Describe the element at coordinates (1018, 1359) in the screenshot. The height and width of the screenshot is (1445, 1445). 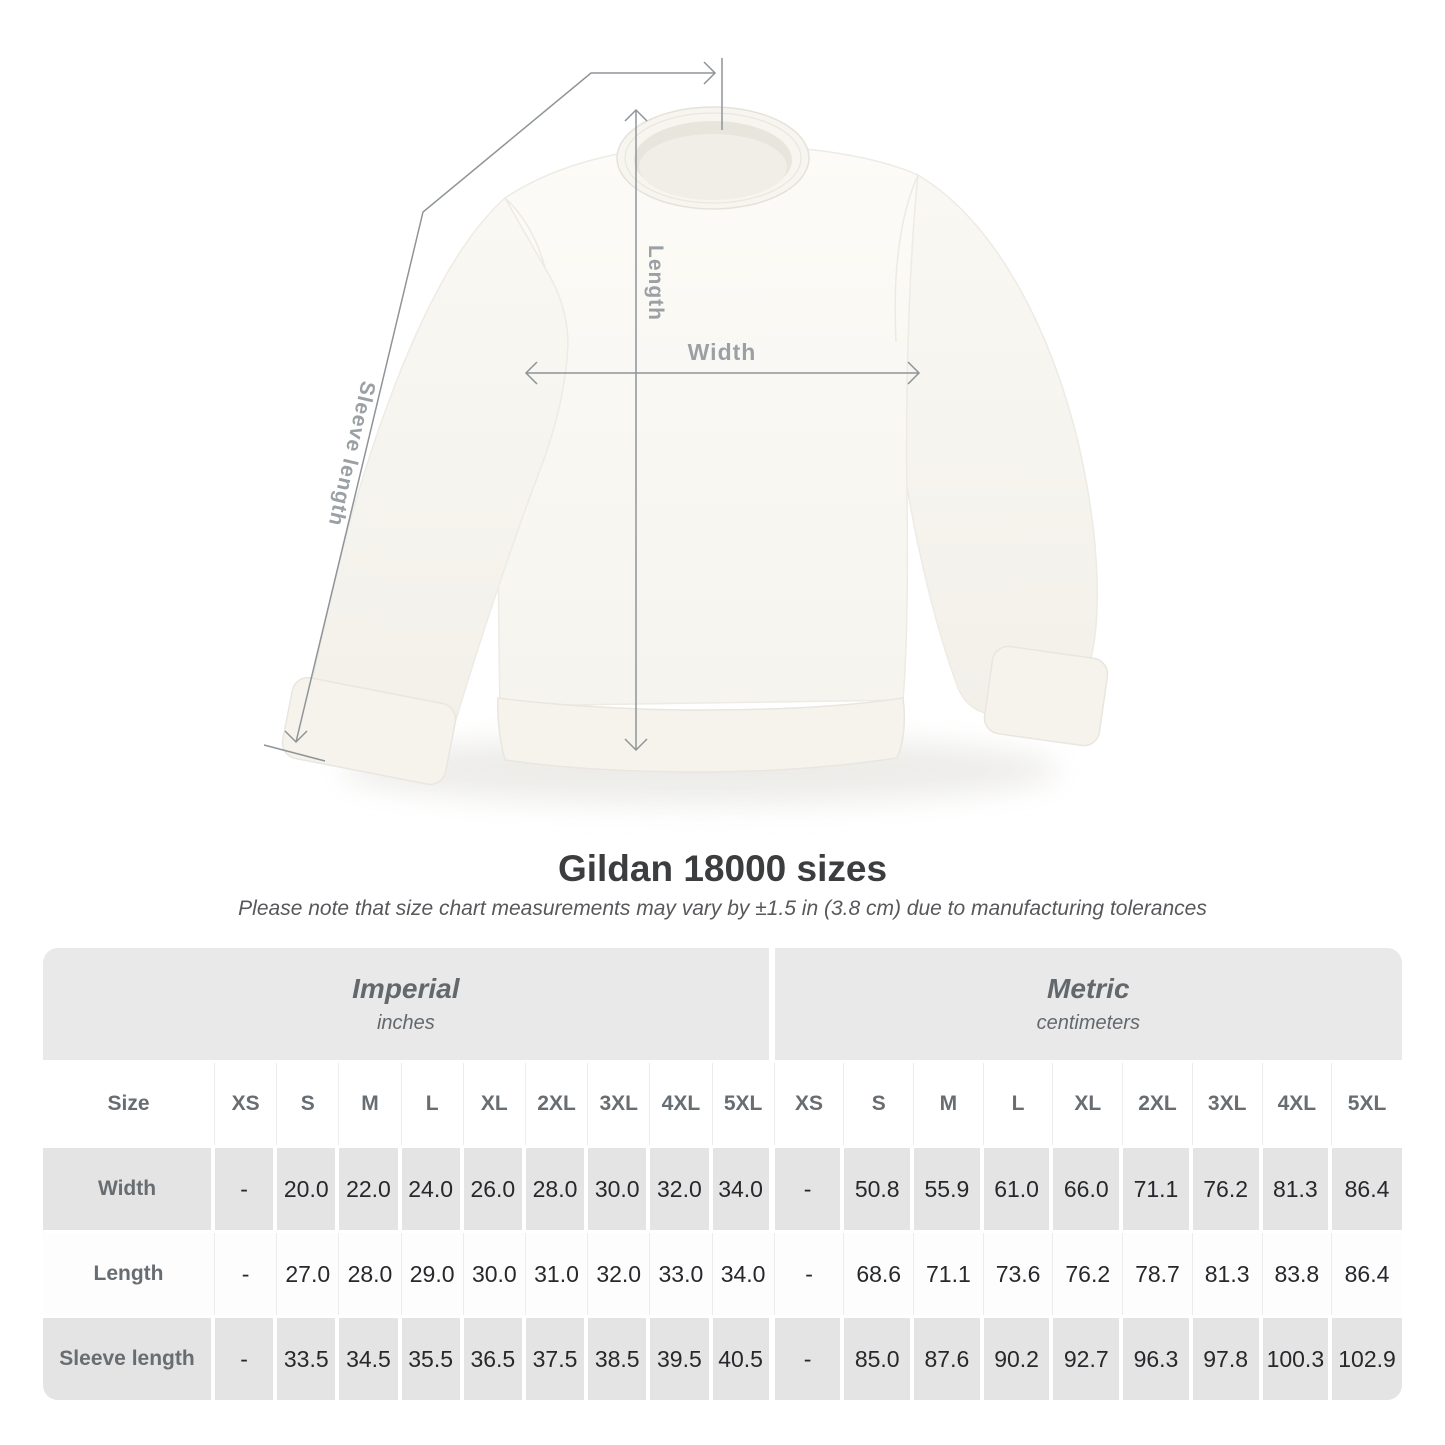
I see `value-cell: 90.2` at that location.